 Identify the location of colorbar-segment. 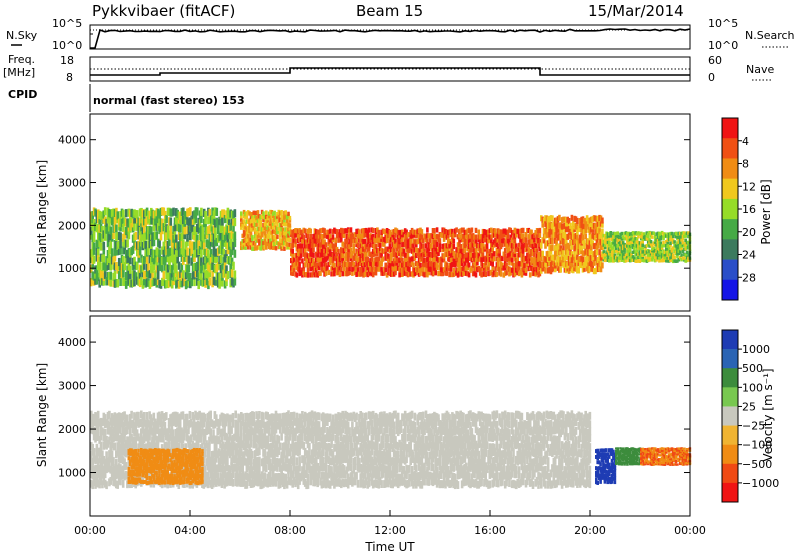
(730, 229).